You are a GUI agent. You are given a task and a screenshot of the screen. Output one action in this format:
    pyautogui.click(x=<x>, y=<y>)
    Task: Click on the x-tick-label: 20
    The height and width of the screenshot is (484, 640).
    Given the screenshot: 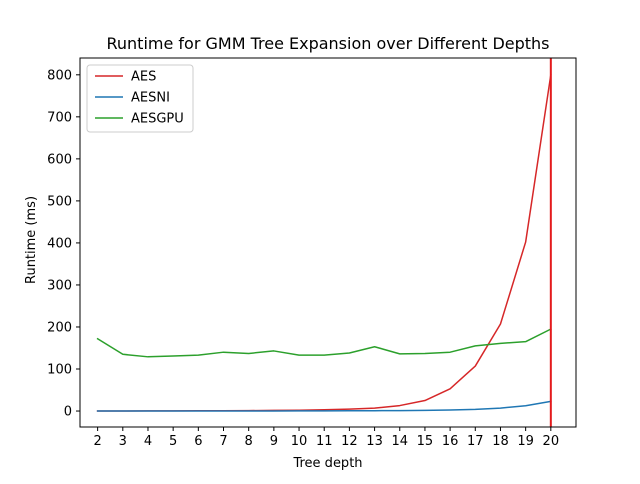 What is the action you would take?
    pyautogui.click(x=551, y=441)
    